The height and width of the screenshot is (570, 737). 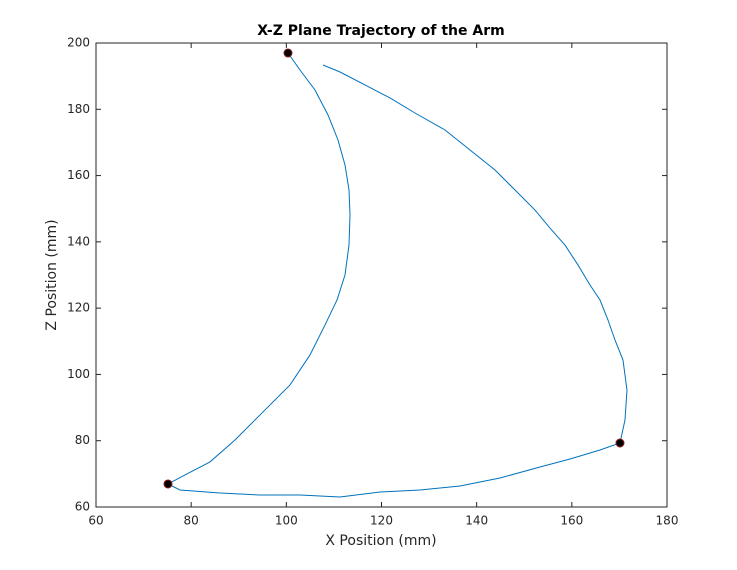 What do you see at coordinates (78, 43) in the screenshot?
I see `y-tick-label: 200` at bounding box center [78, 43].